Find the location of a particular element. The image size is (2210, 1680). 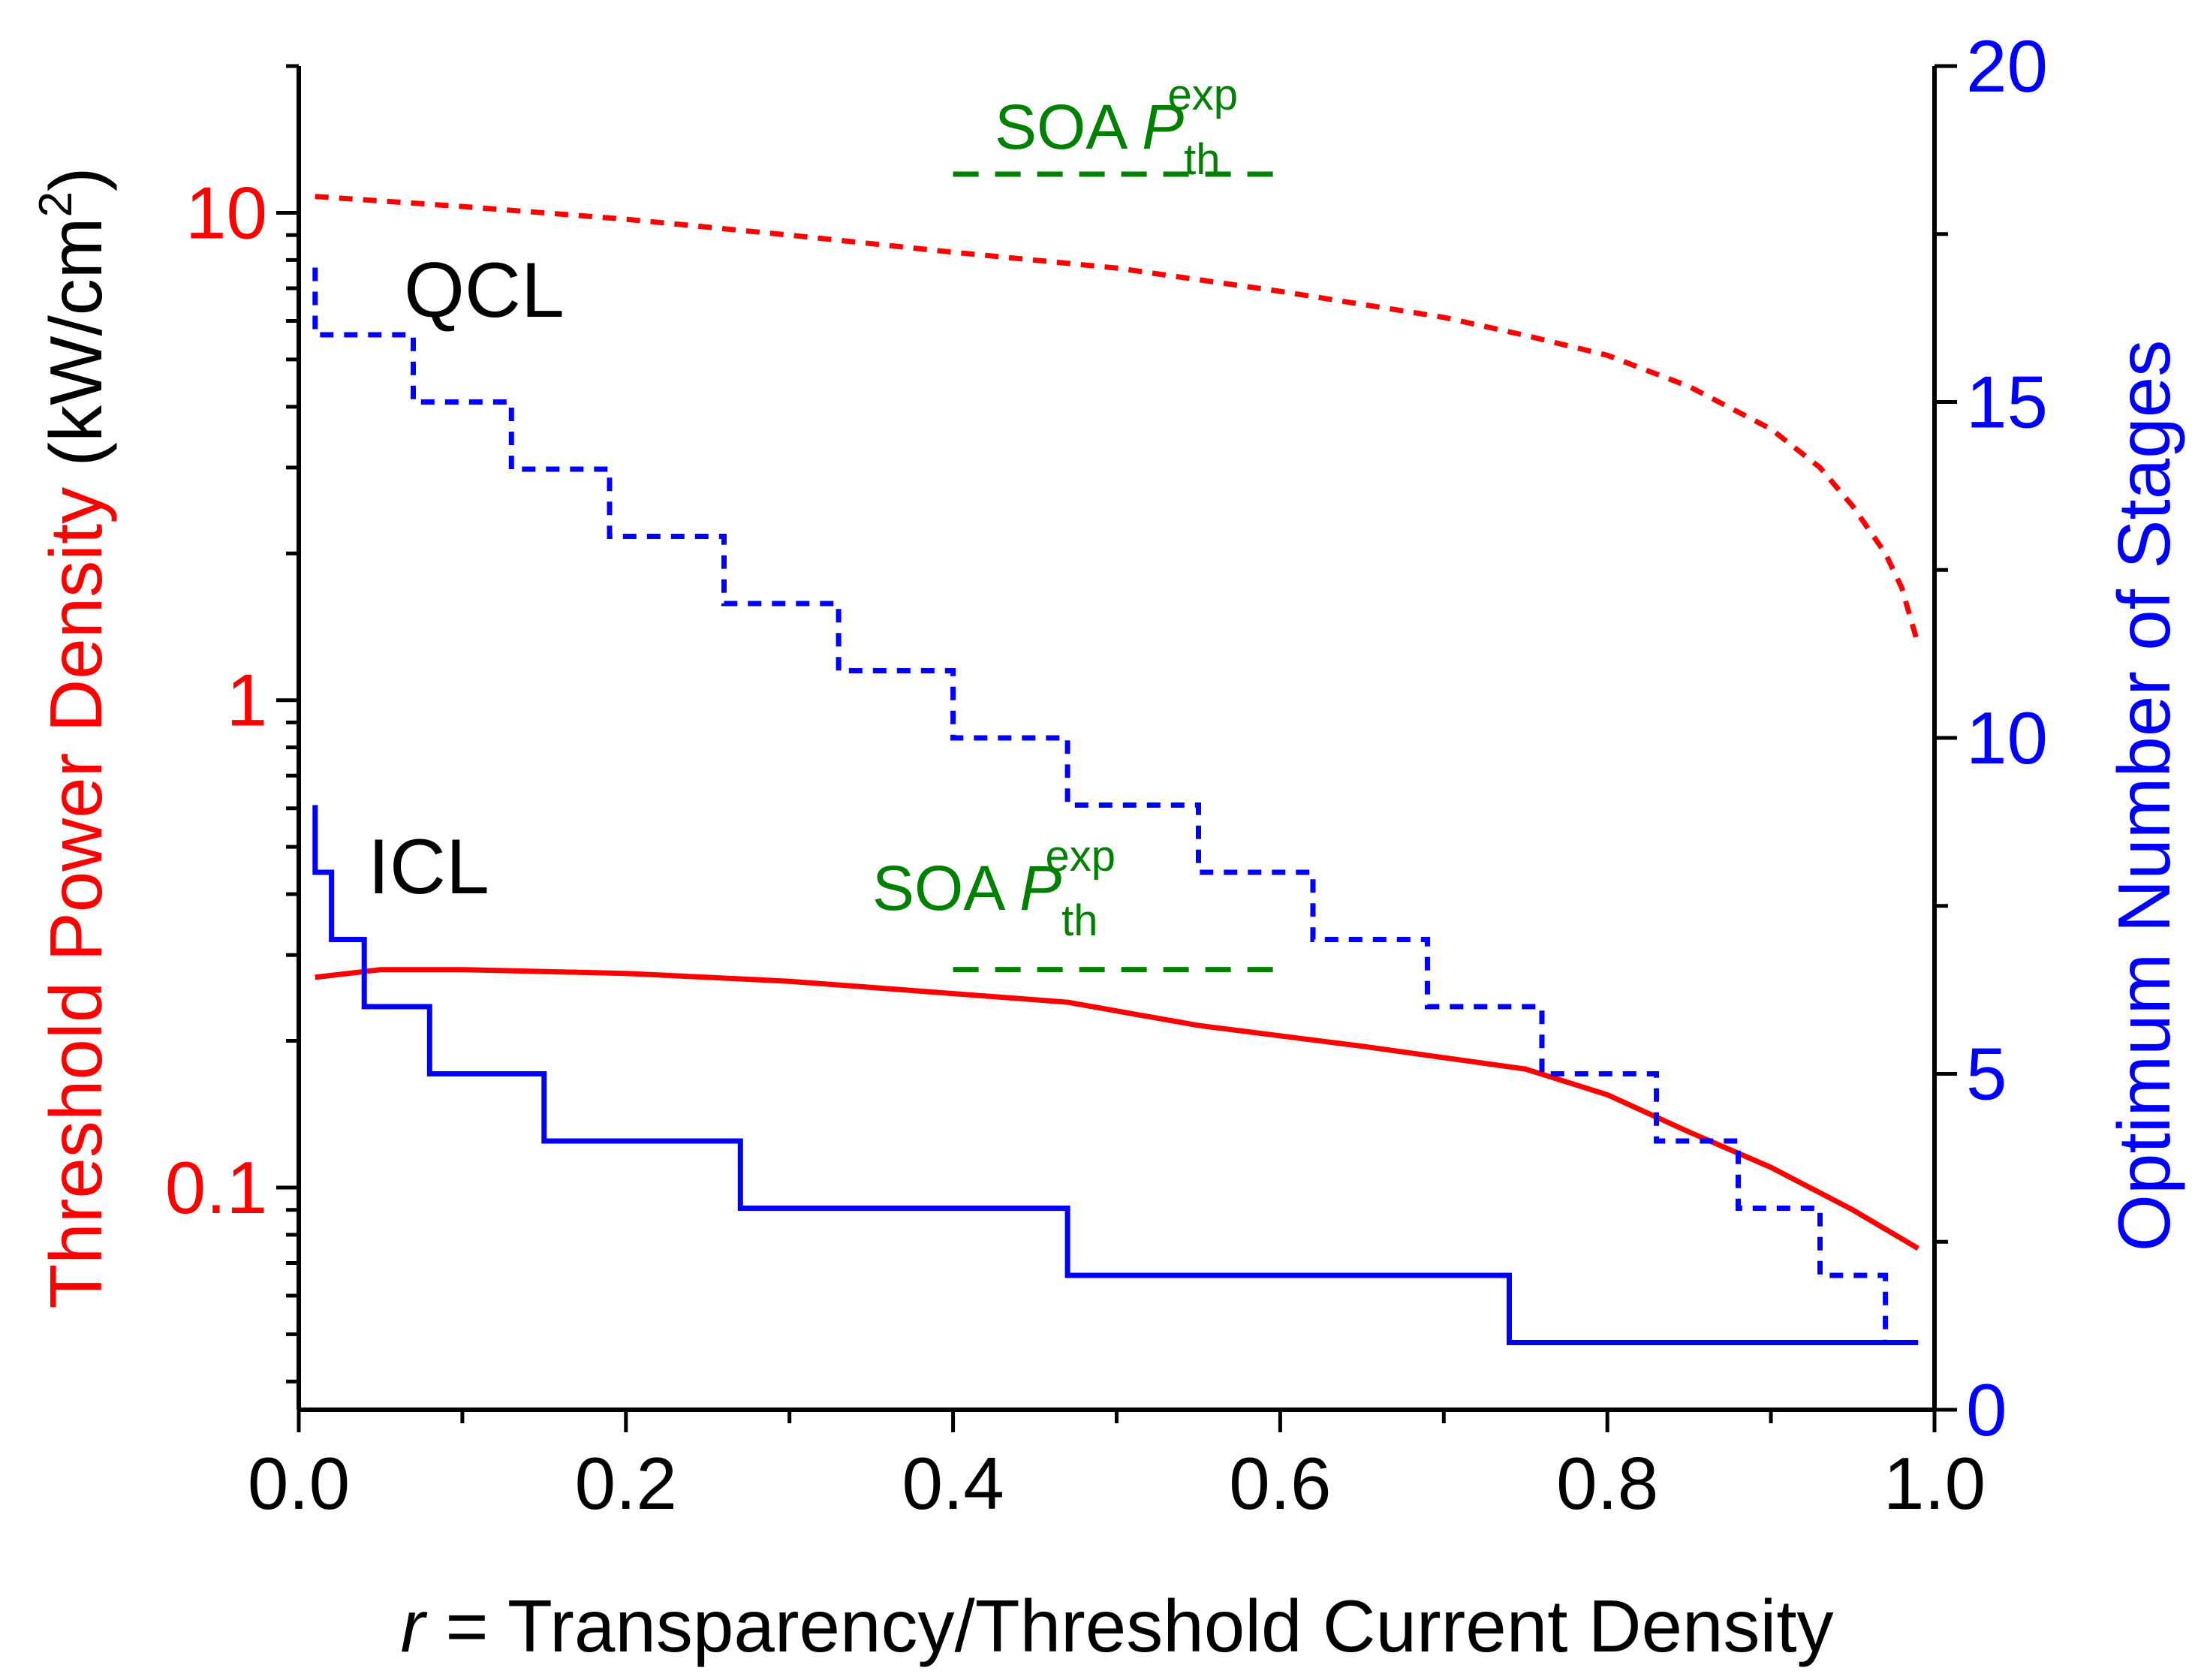

left-tick-label: 1 is located at coordinates (246, 700).